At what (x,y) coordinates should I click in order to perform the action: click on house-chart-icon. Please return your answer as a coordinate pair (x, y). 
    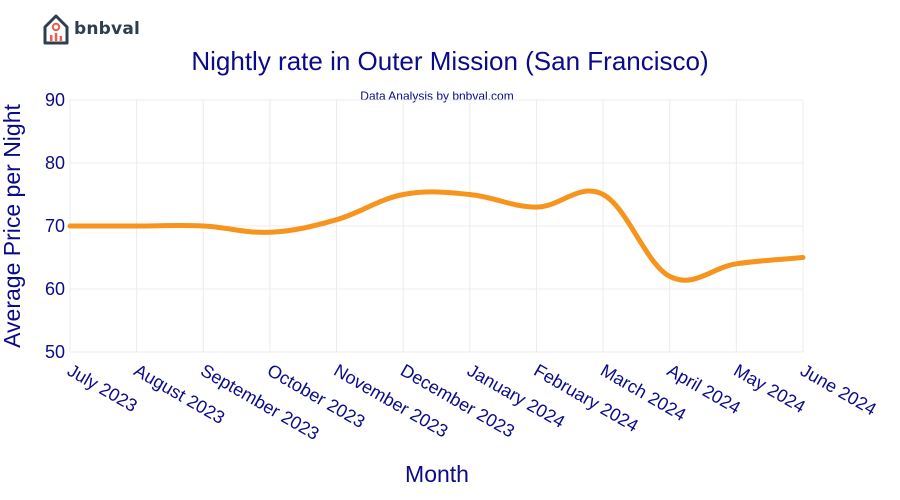
    Looking at the image, I should click on (56, 29).